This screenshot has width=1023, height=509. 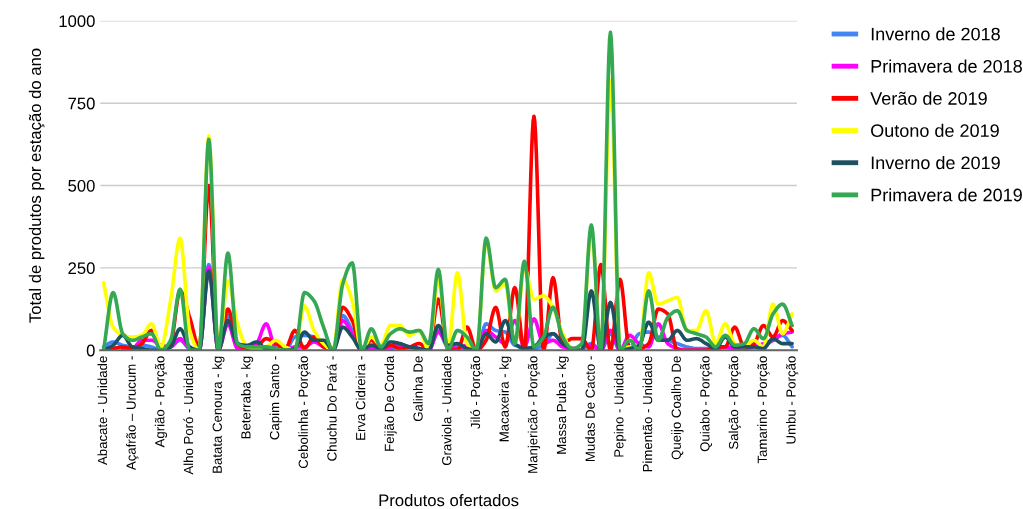 I want to click on x-tick-label: Massa Puba - kg, so click(x=562, y=405).